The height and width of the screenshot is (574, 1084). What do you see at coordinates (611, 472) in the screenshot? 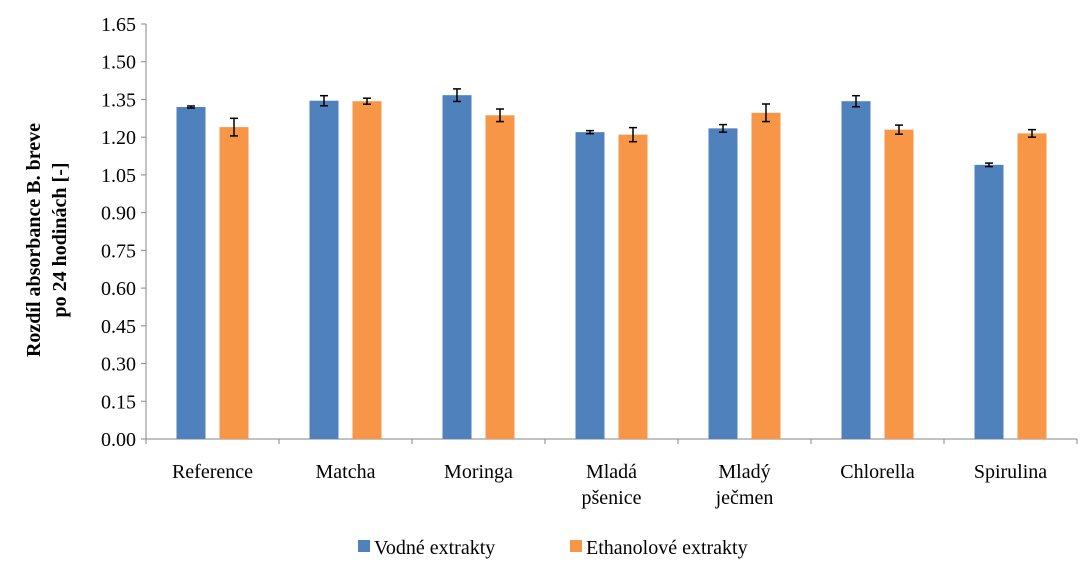
I see `x-category-label: Mladá` at bounding box center [611, 472].